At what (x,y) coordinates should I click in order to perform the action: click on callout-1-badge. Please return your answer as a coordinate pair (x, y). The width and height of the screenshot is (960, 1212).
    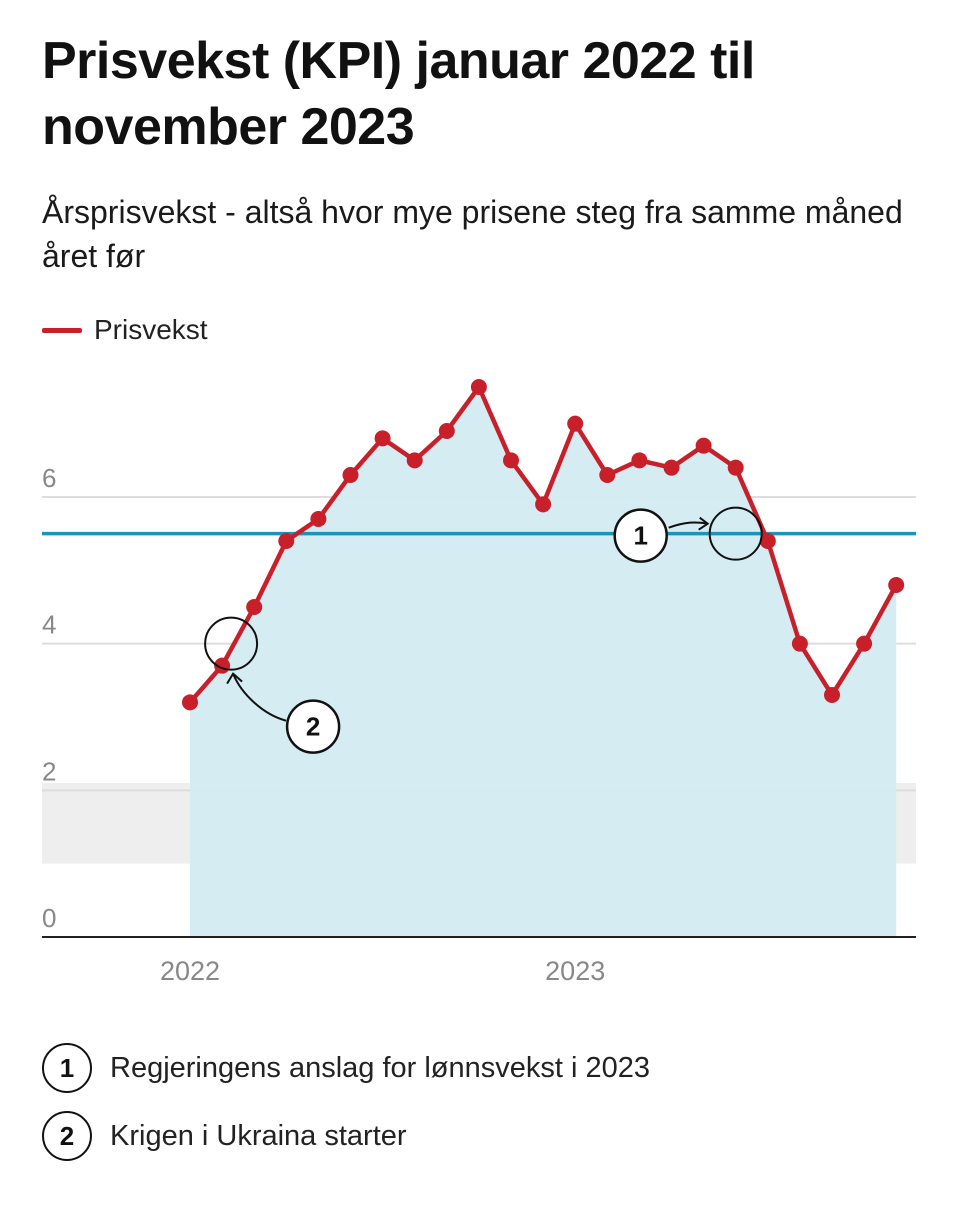
    Looking at the image, I should click on (640, 535).